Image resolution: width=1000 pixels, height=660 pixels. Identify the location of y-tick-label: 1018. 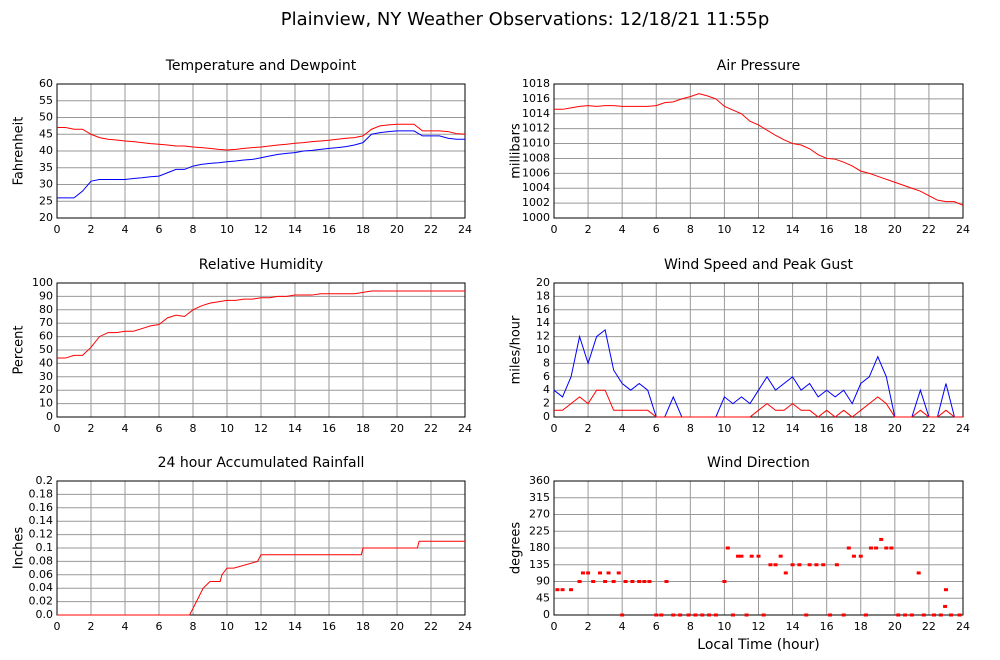
(536, 83).